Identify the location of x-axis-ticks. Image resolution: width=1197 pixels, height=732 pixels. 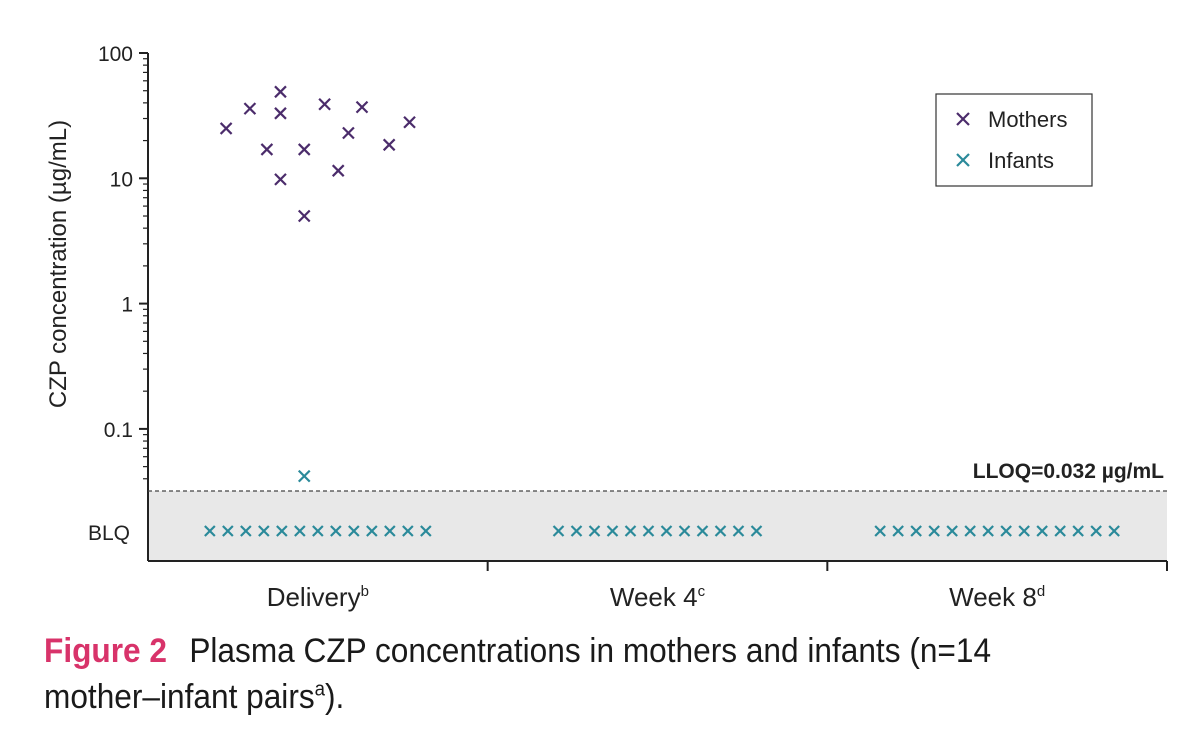
(827, 566).